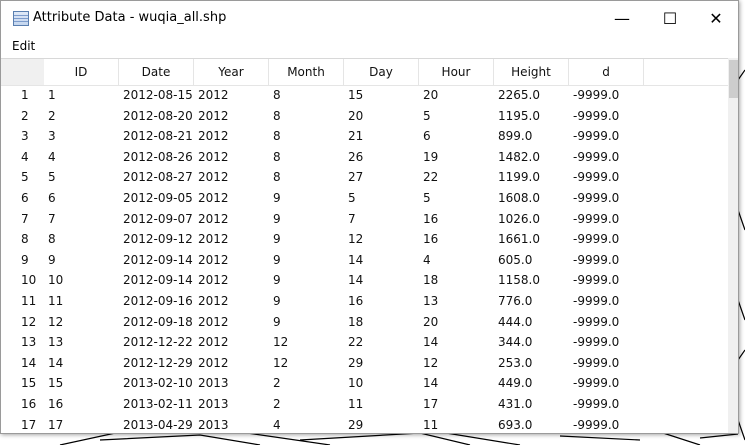  I want to click on row-number: 4, so click(25, 156).